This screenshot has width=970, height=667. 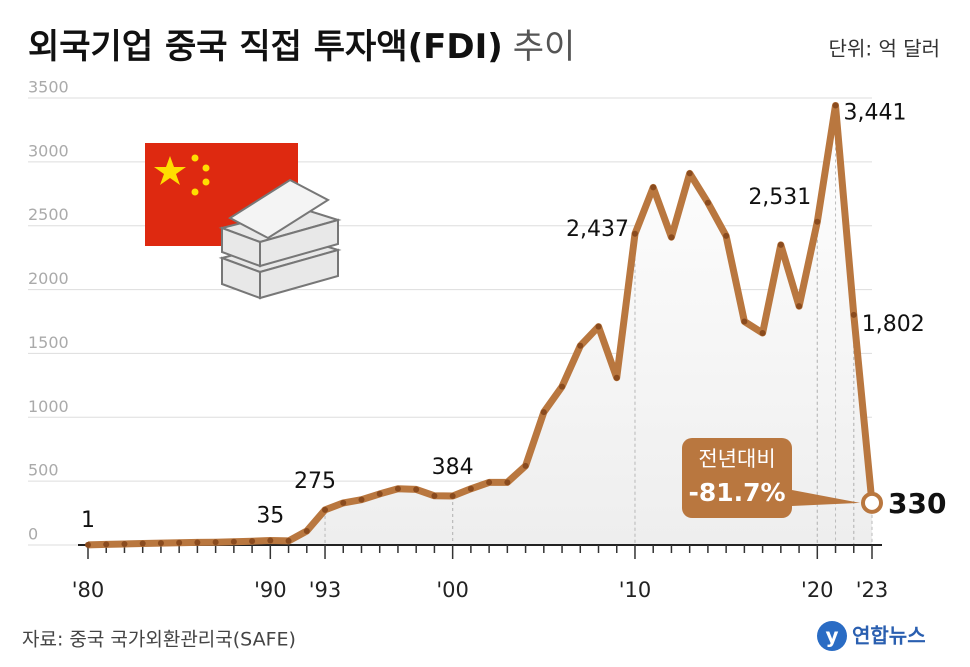 I want to click on y-tick-label: 2000, so click(x=48, y=278).